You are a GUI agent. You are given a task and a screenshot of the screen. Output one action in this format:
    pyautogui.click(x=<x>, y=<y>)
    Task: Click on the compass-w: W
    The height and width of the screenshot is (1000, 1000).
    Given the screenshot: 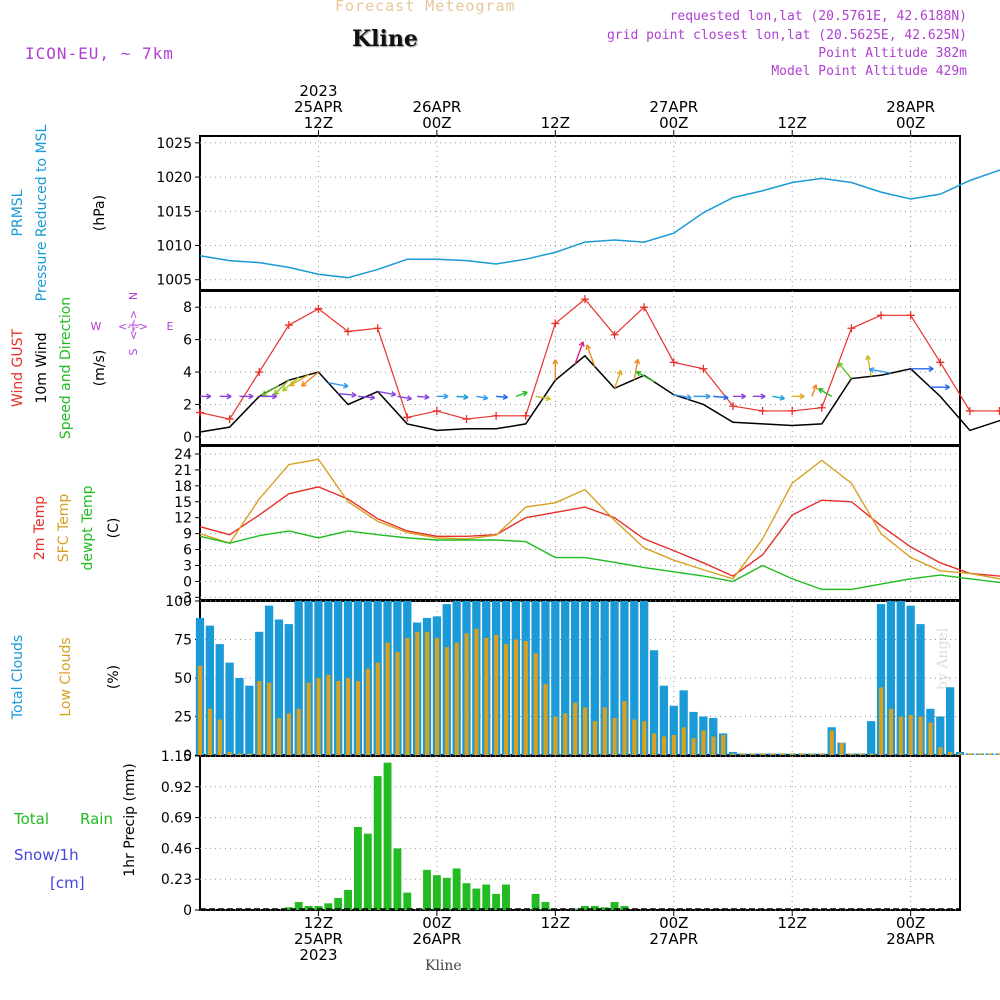 What is the action you would take?
    pyautogui.click(x=96, y=326)
    